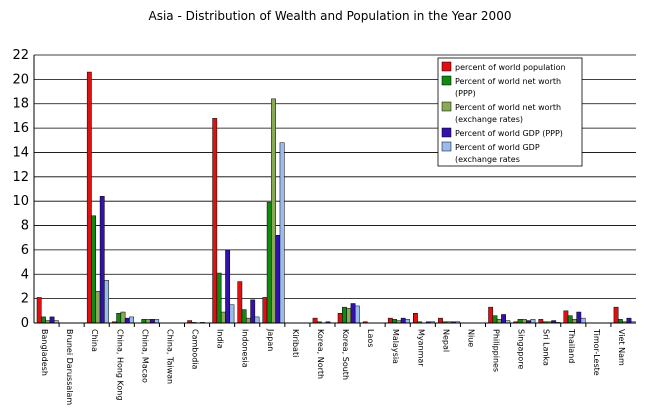 The image size is (660, 410). I want to click on x-tick-label: China, so click(94, 340).